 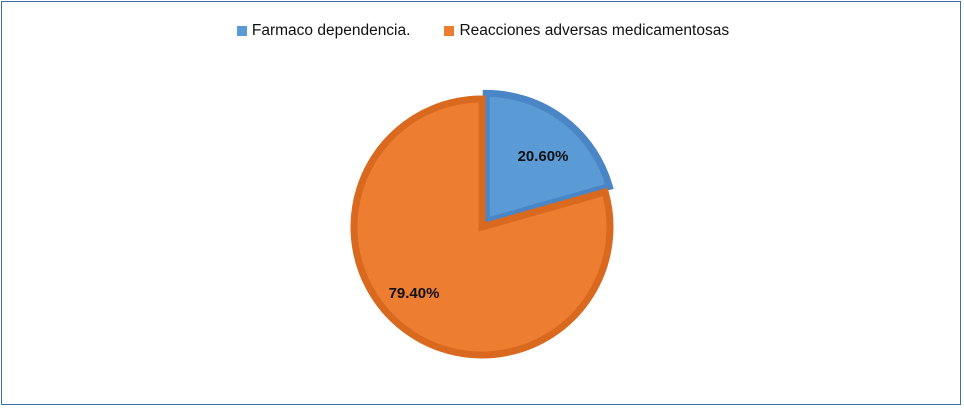 I want to click on pie-slice-farmaco-dependencia, so click(x=548, y=158).